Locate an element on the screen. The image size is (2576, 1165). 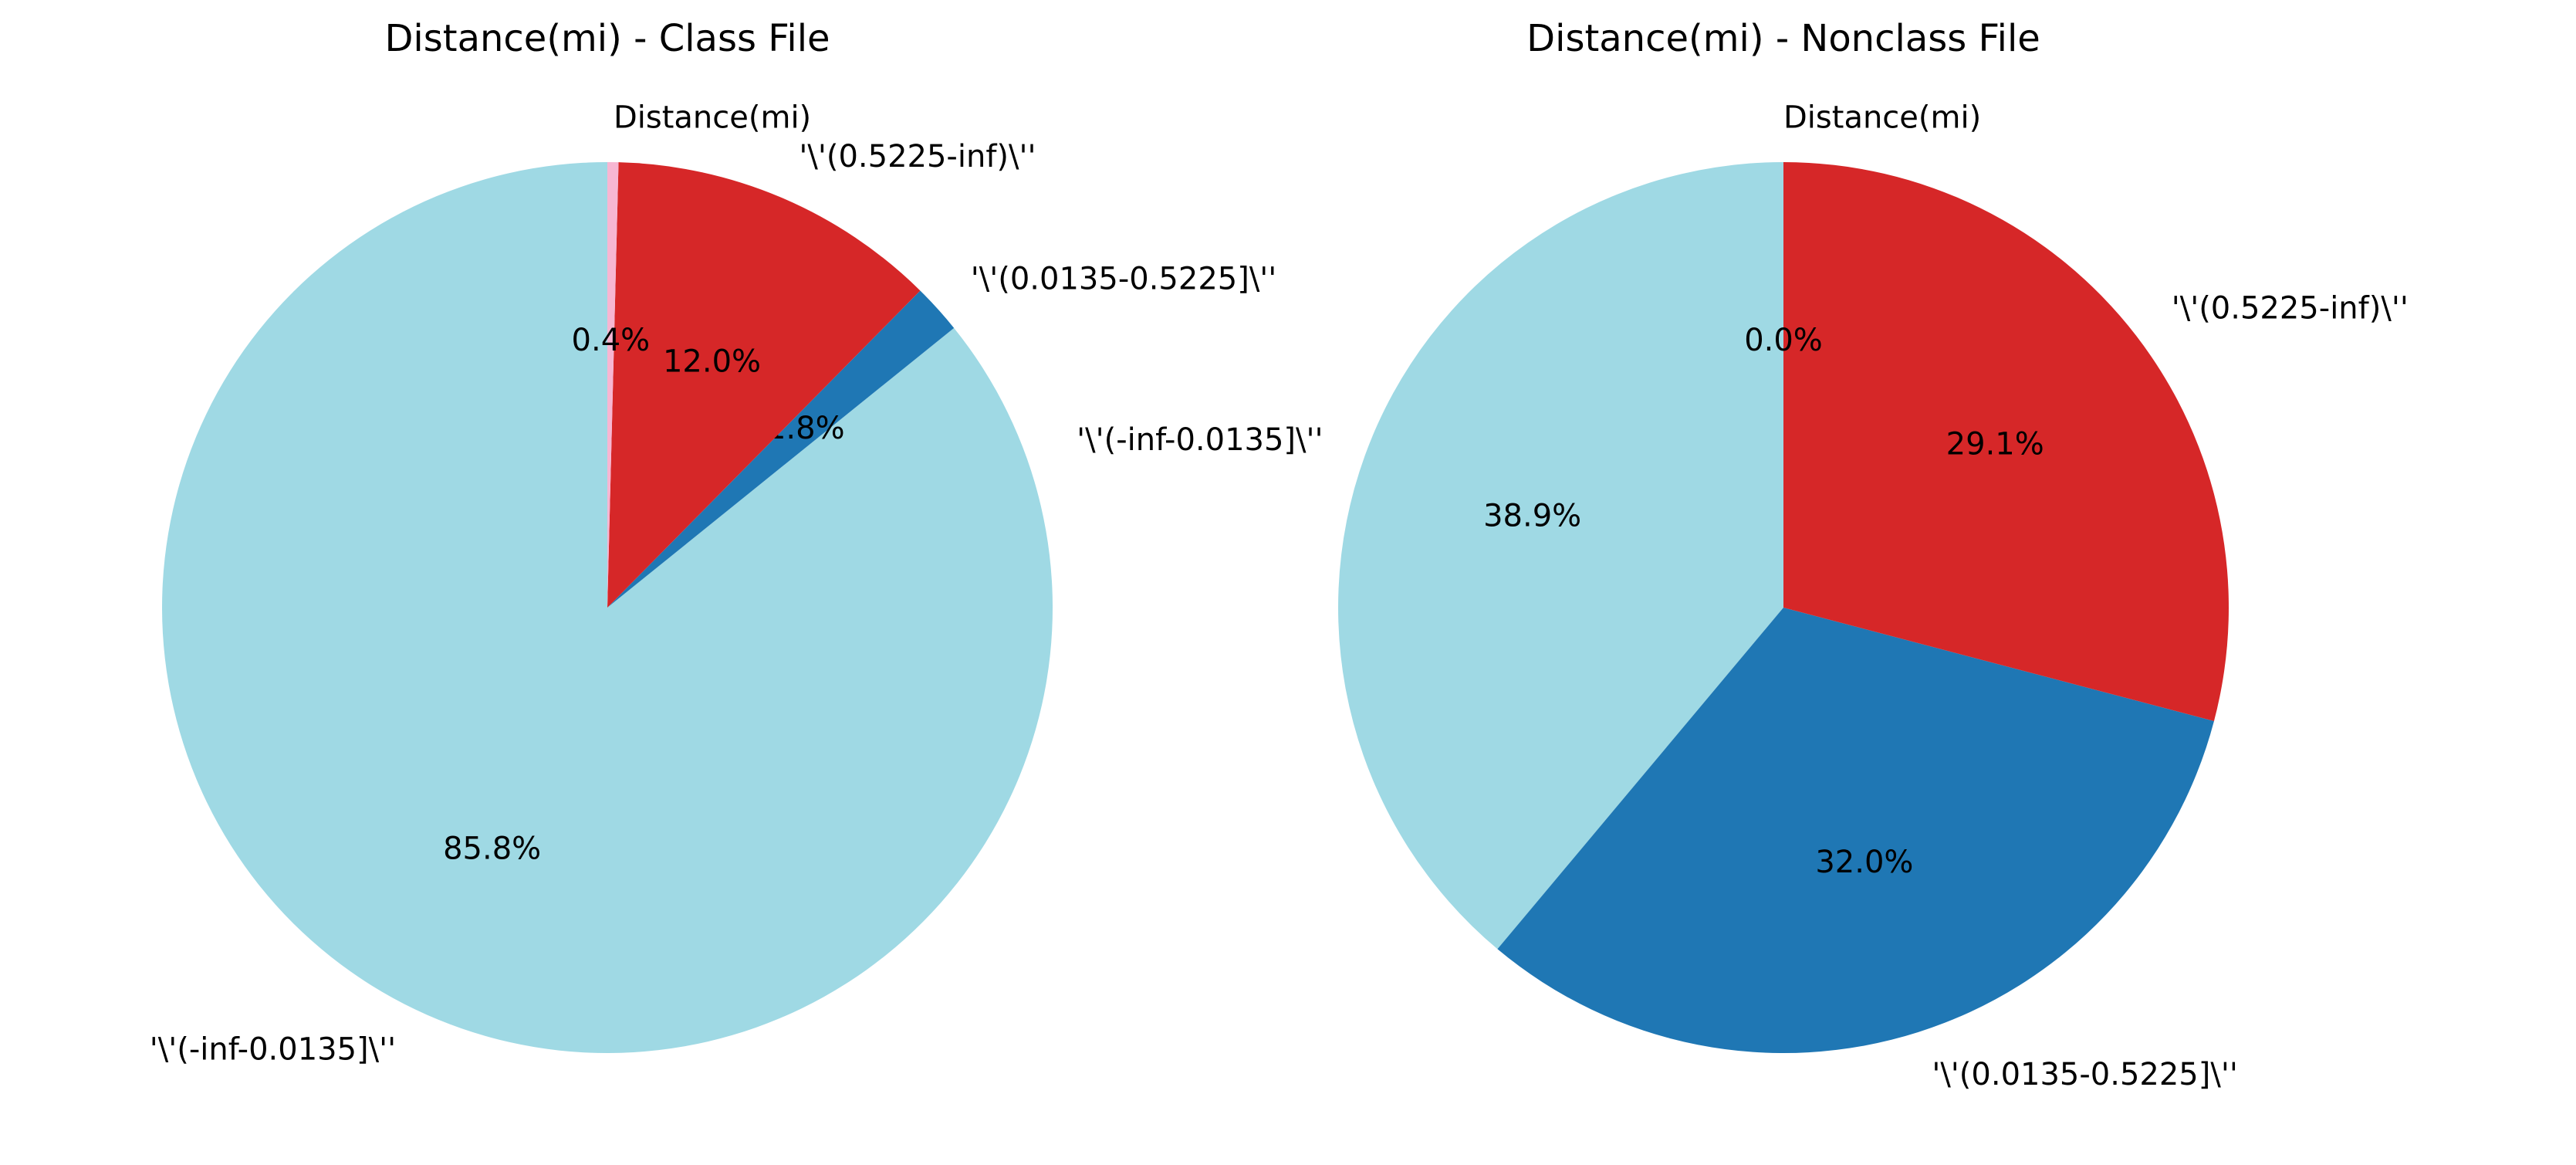
chart-title: Distance(mi) - Nonclass File is located at coordinates (1783, 38).